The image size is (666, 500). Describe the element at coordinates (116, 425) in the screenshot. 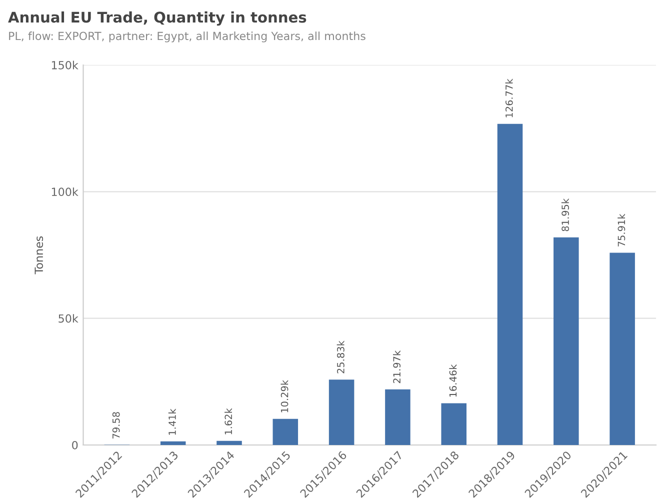

I see `data-label: 79.58` at that location.